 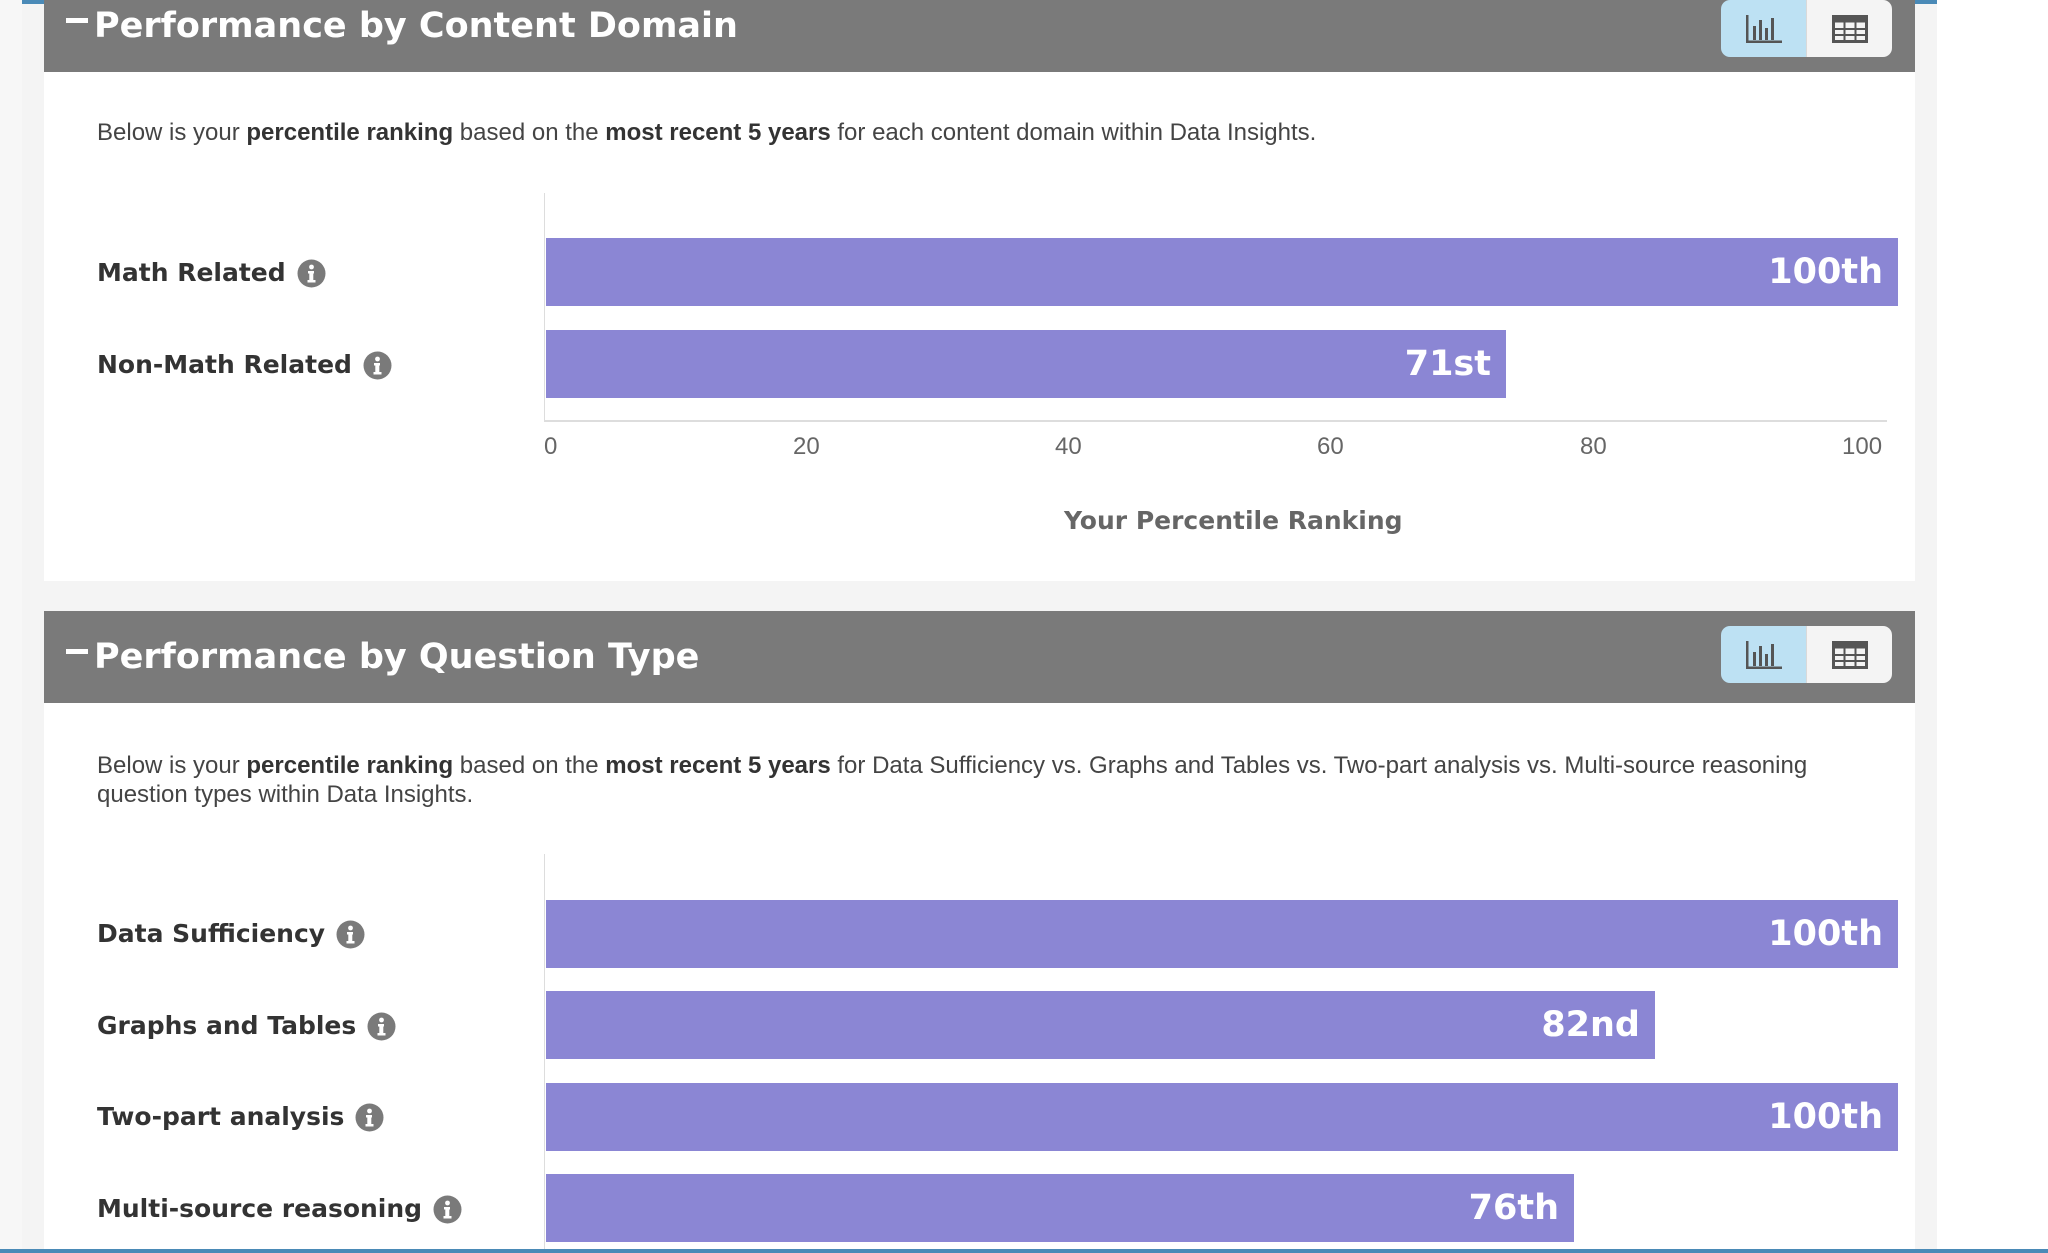 What do you see at coordinates (246, 1026) in the screenshot?
I see `category-label-graphs-and-tables: Graphs and Tables` at bounding box center [246, 1026].